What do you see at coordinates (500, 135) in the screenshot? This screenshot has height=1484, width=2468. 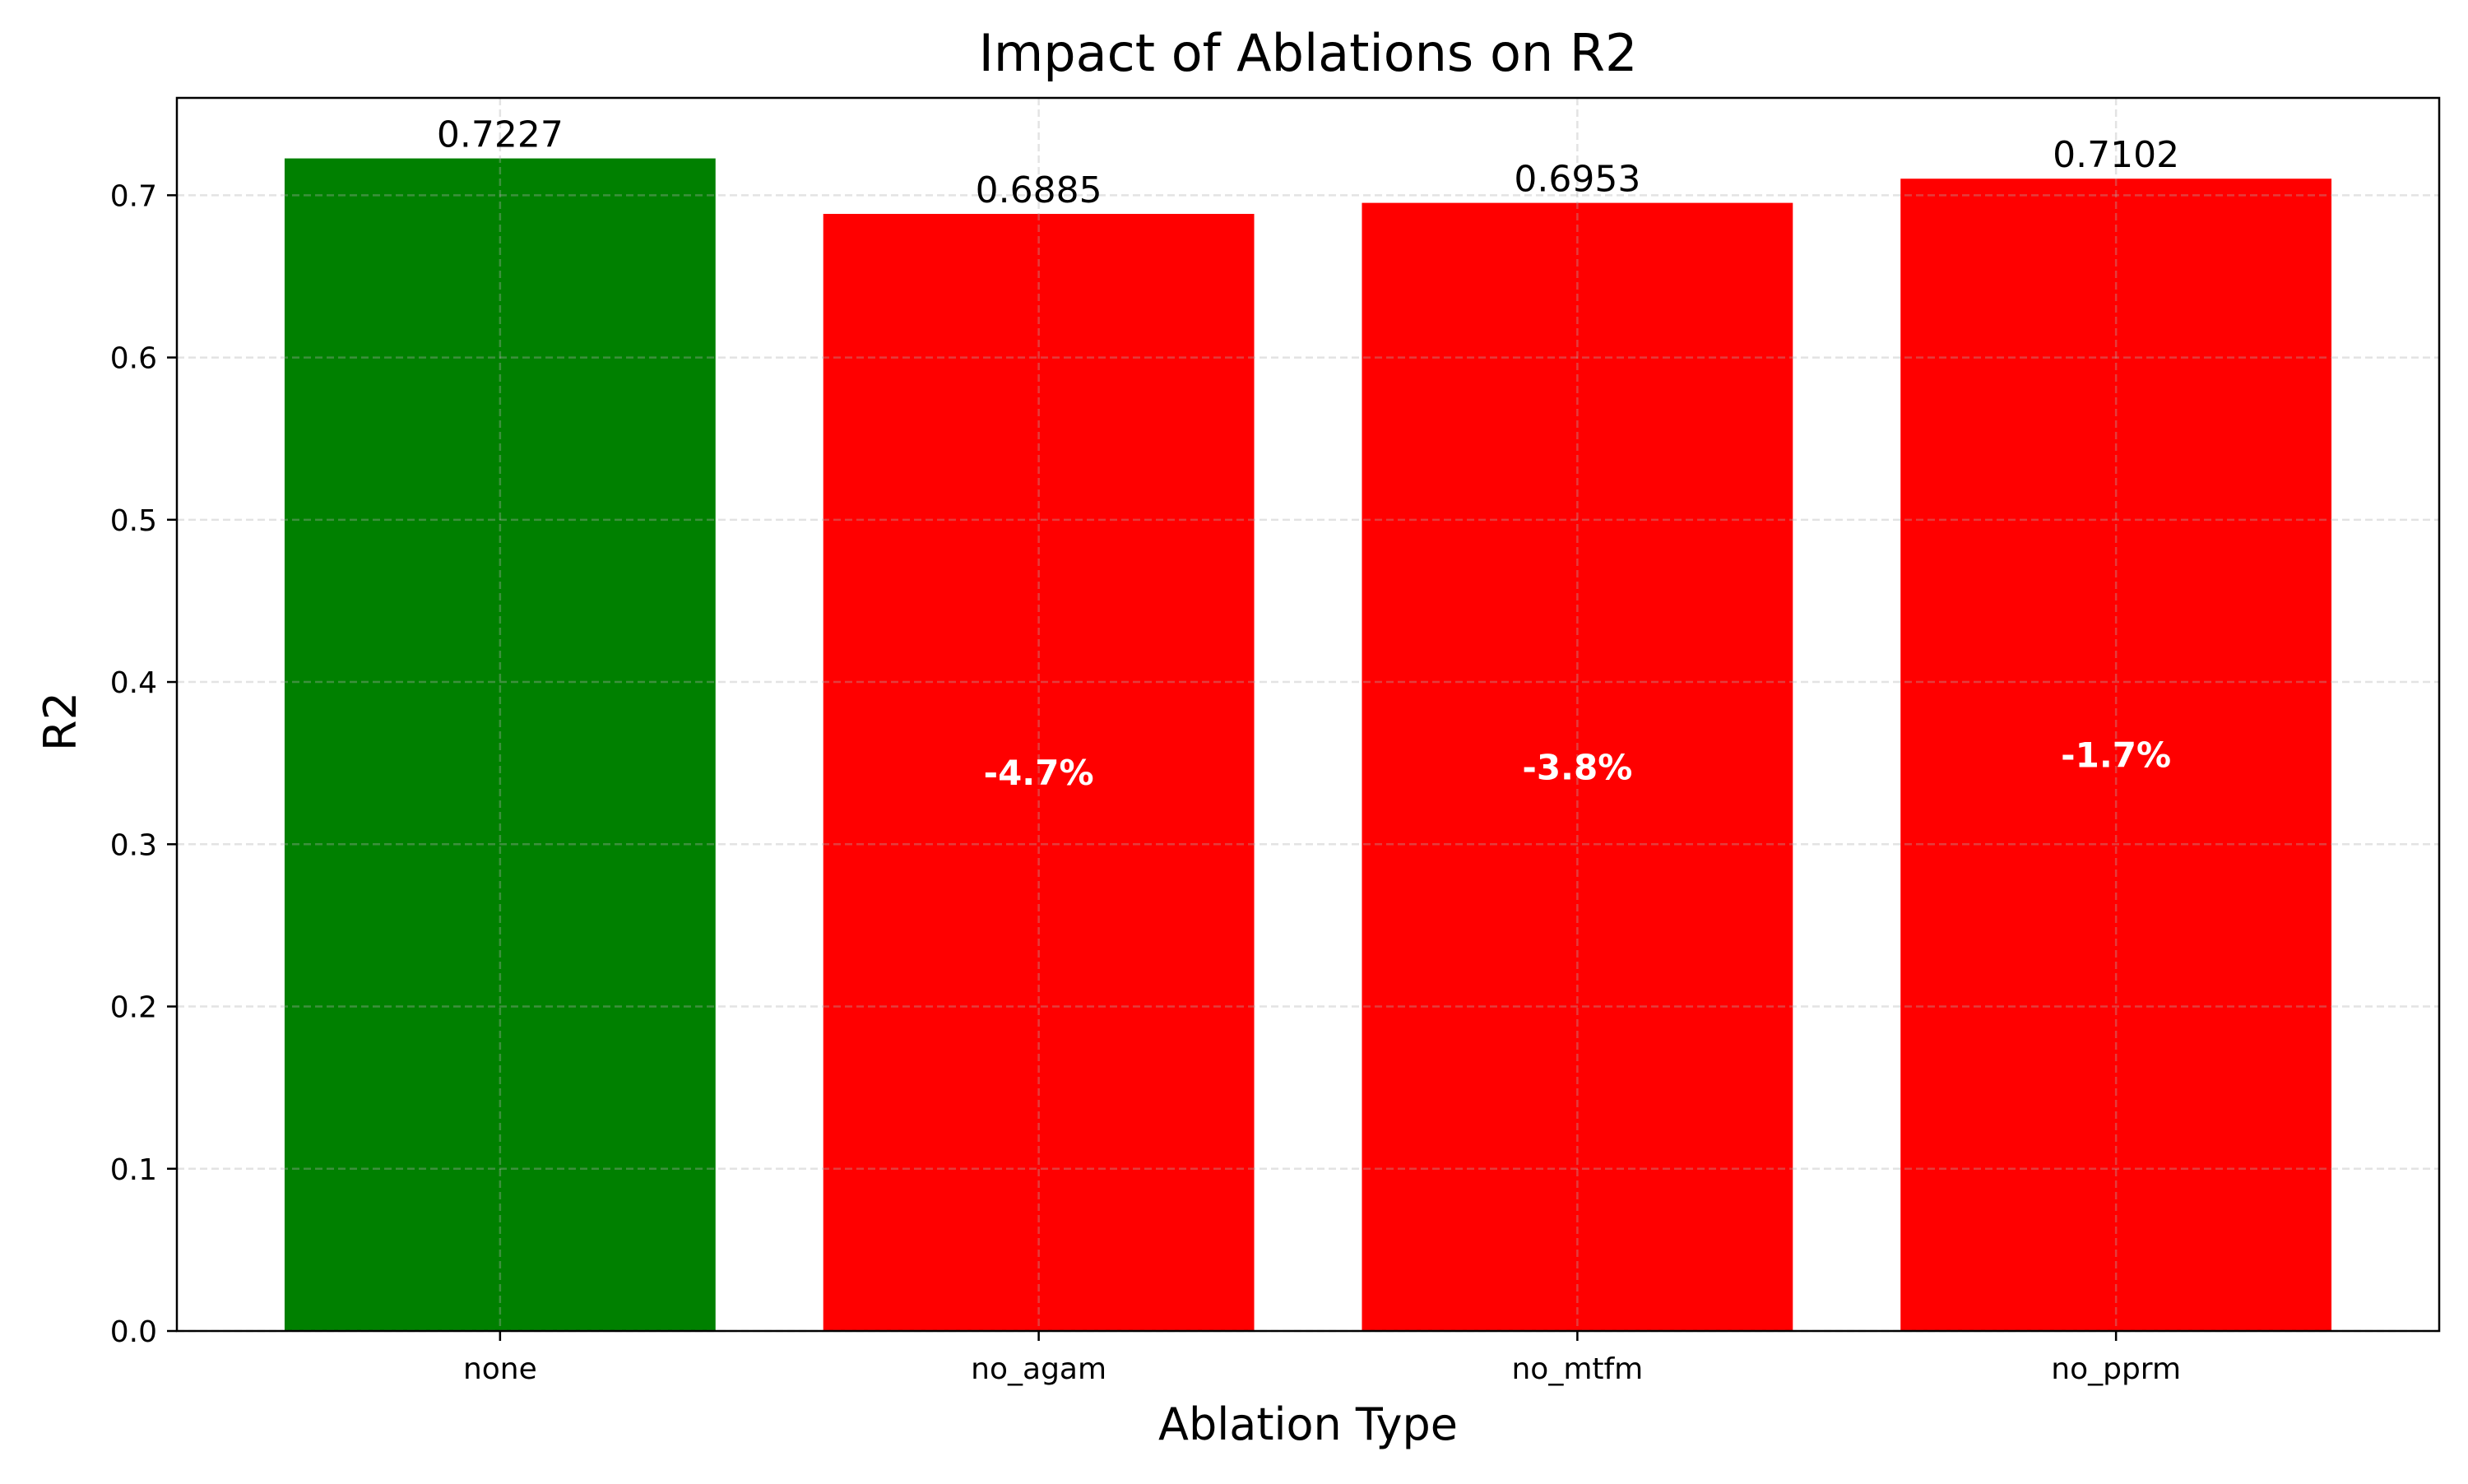 I see `value-label: 0.7227` at bounding box center [500, 135].